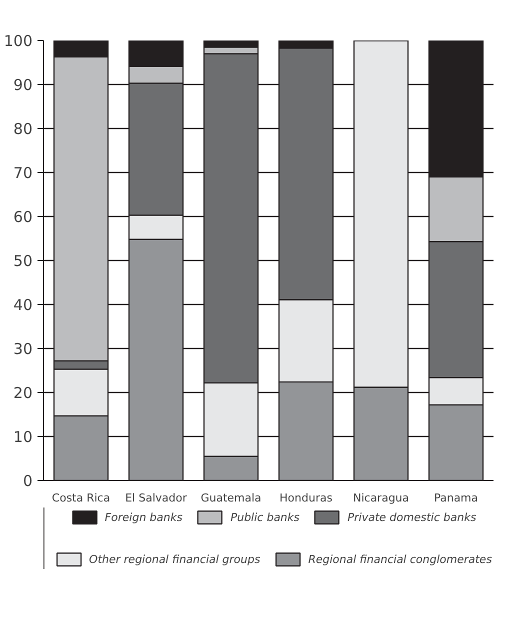 Image resolution: width=517 pixels, height=629 pixels. I want to click on y-tick-label: 40, so click(23, 305).